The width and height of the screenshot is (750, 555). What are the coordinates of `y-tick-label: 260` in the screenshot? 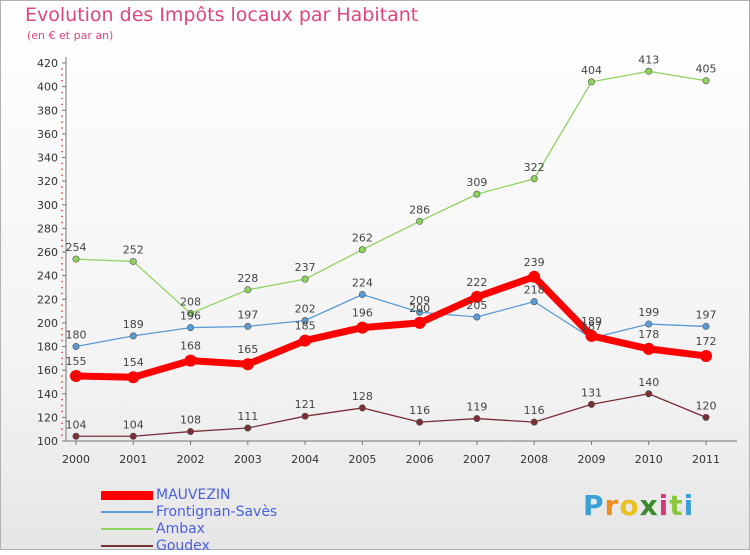 It's located at (47, 252).